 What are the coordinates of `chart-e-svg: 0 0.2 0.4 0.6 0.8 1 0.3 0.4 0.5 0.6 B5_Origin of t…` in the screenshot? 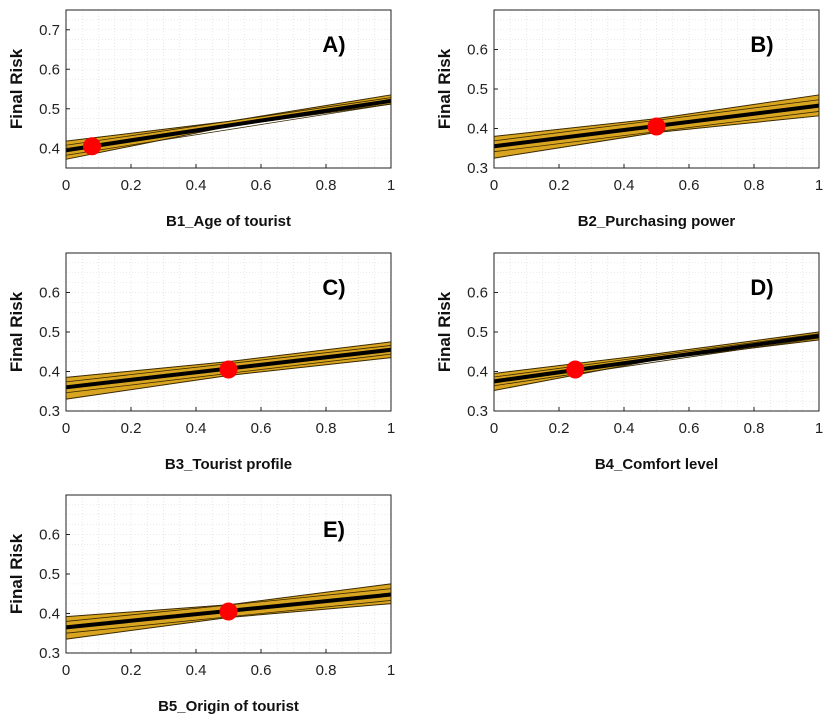 It's located at (201, 604).